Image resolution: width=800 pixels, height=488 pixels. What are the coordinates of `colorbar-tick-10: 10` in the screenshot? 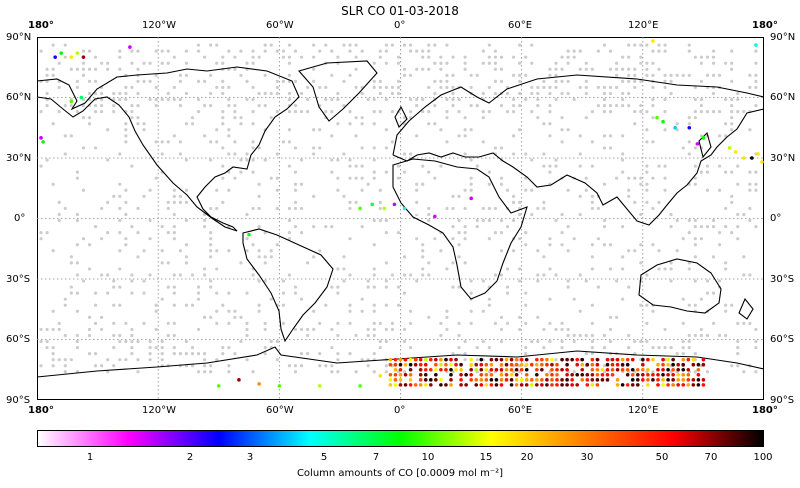 It's located at (428, 457).